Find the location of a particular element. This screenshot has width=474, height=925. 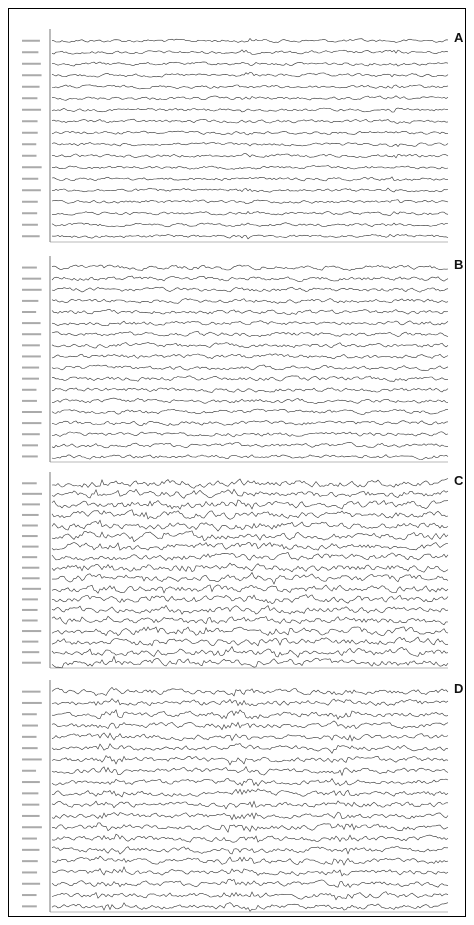

panel-label: C is located at coordinates (459, 480).